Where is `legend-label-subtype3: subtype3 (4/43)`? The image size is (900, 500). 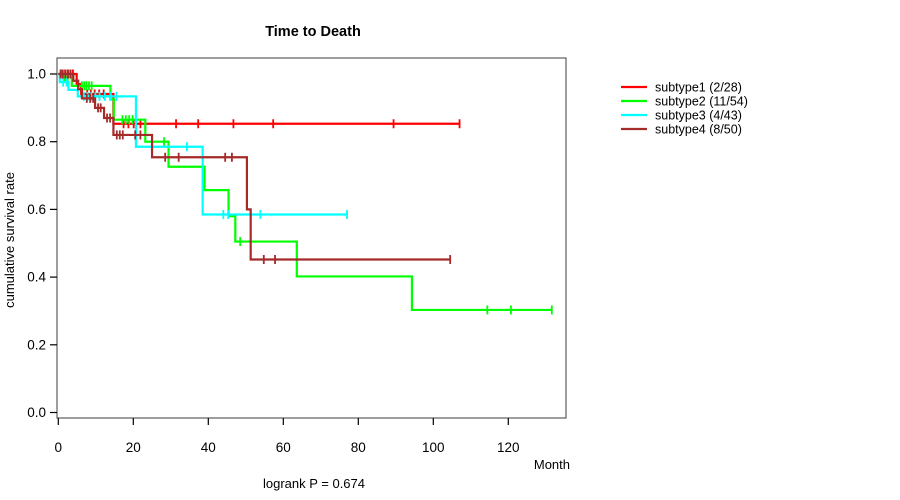
legend-label-subtype3: subtype3 (4/43) is located at coordinates (698, 116).